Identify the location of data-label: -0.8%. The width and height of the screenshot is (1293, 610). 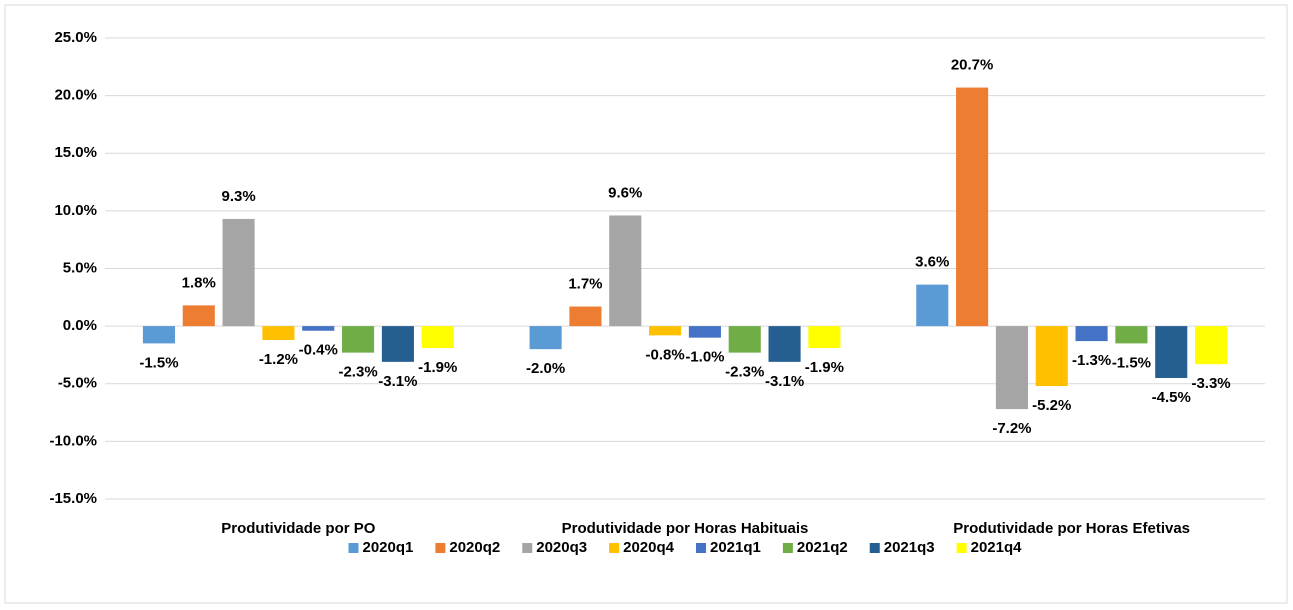
(664, 354).